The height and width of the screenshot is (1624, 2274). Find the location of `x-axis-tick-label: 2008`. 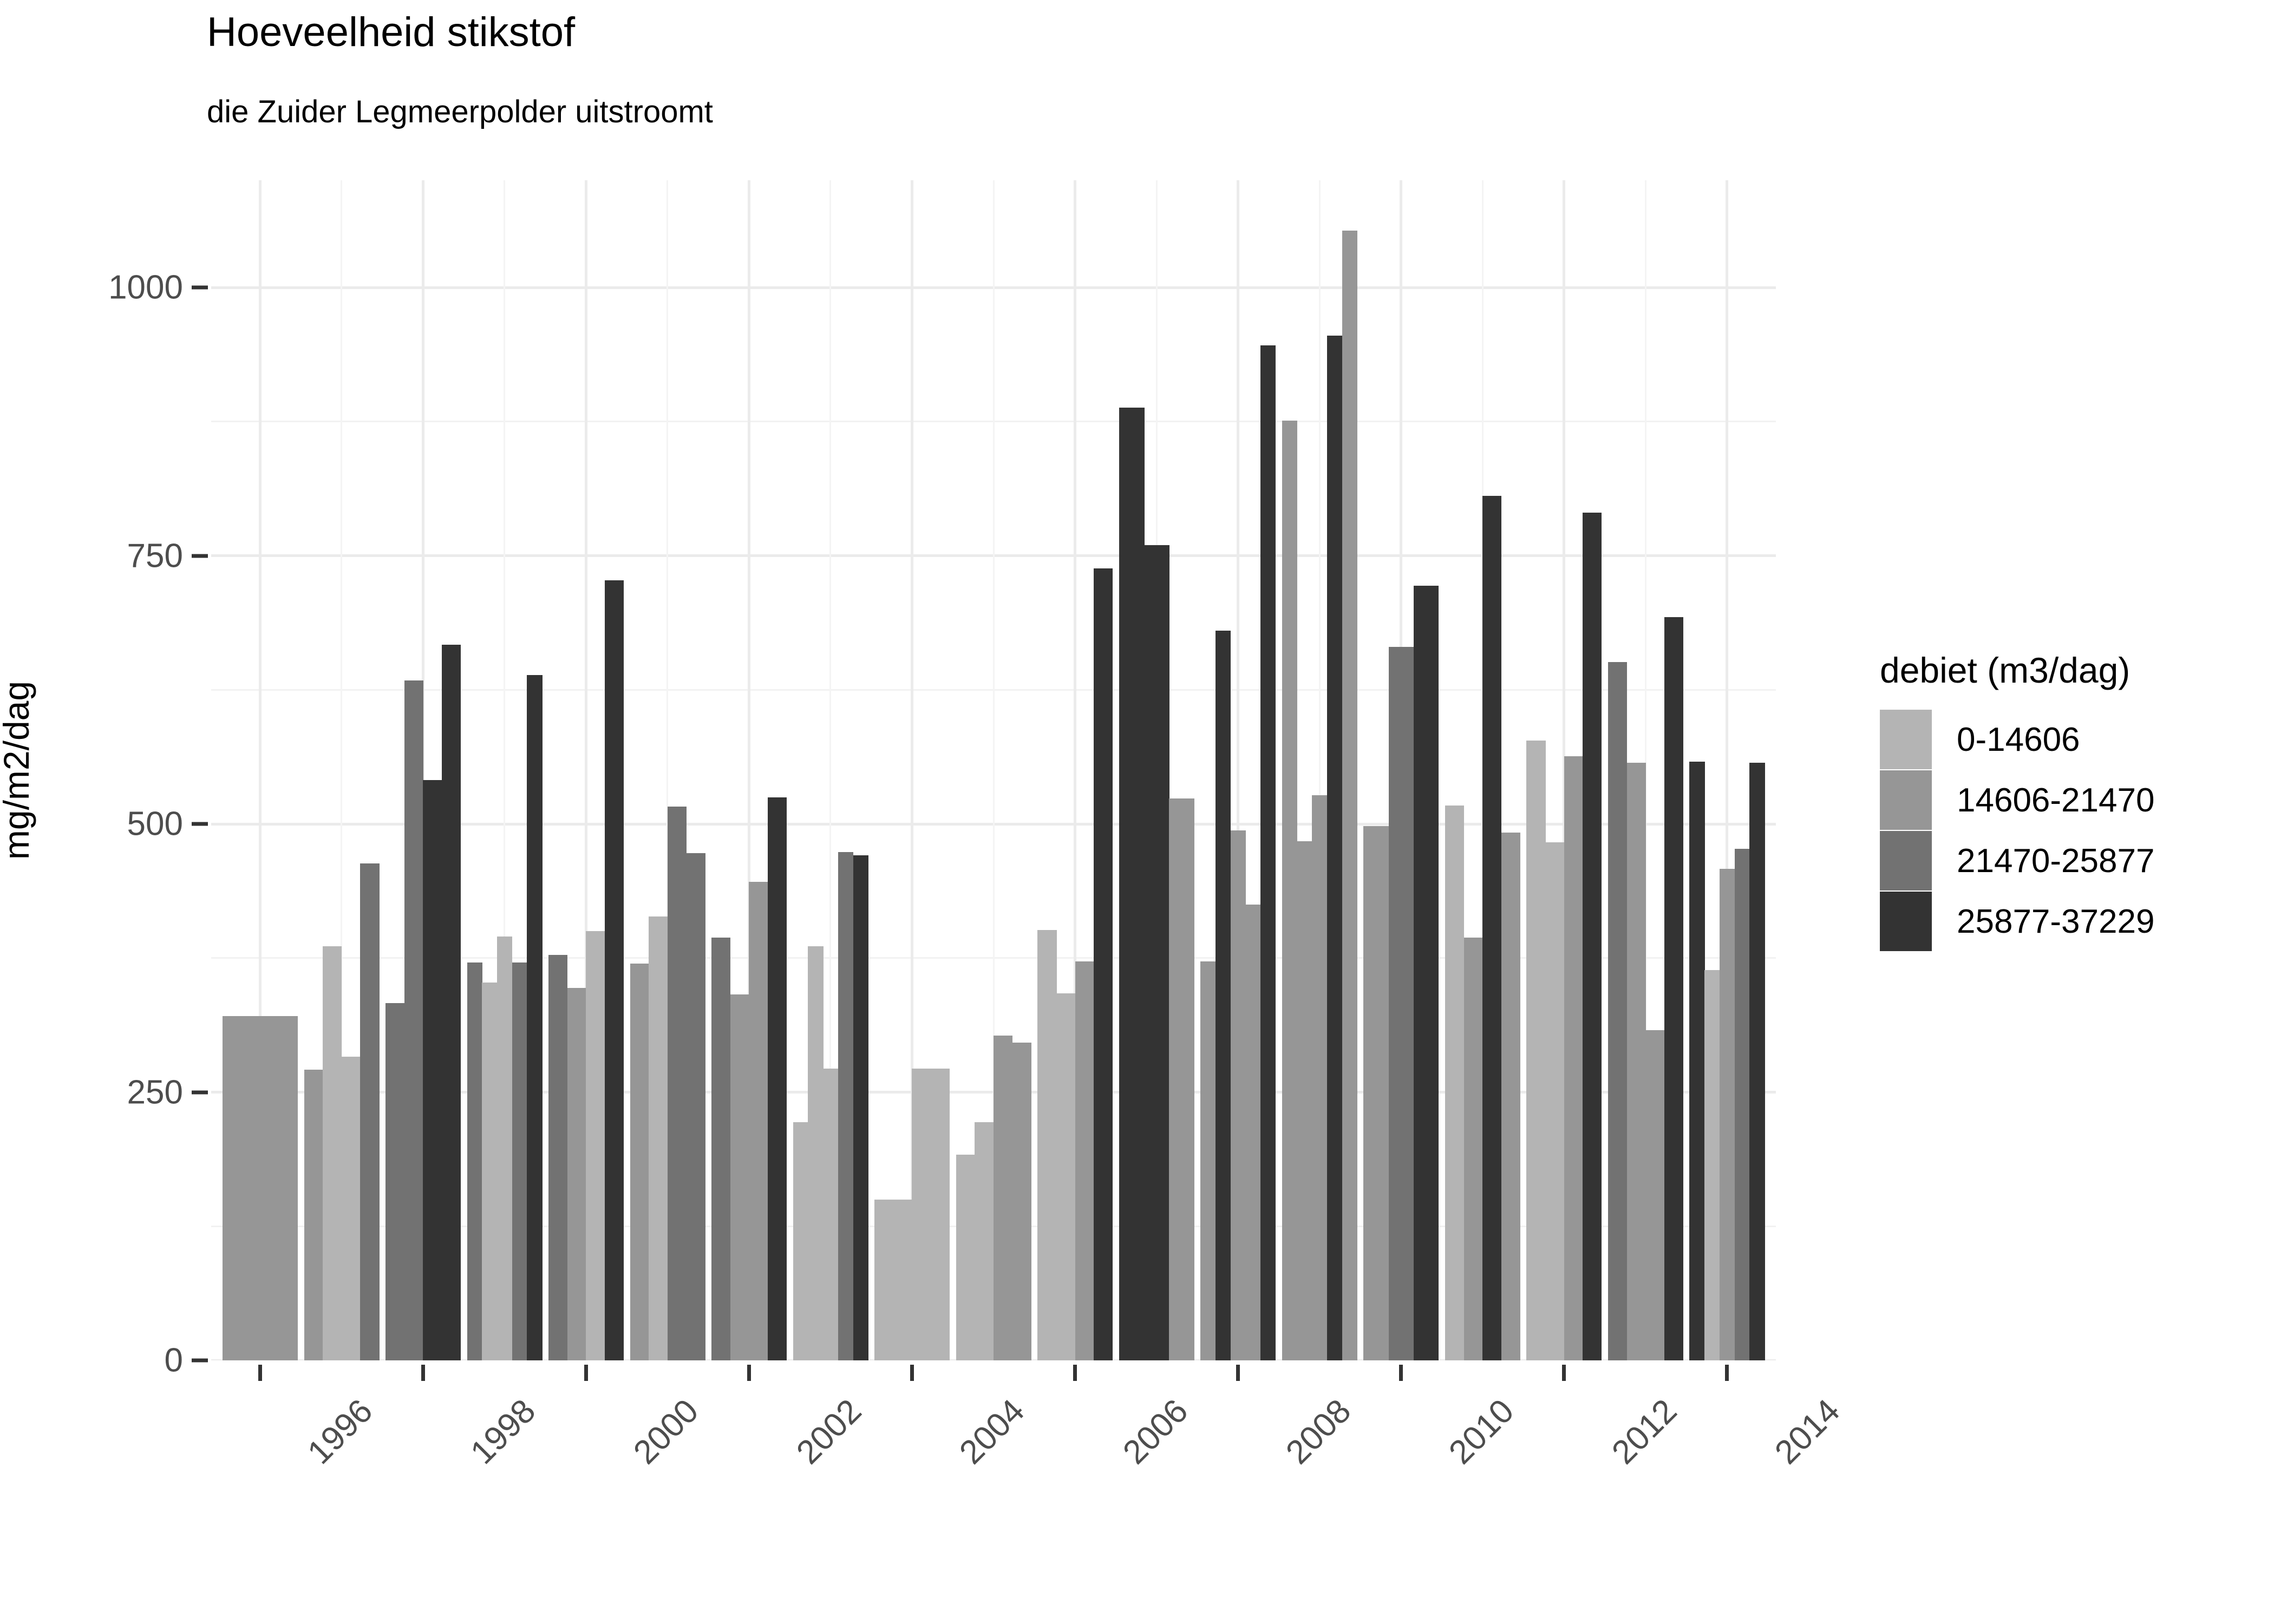

x-axis-tick-label: 2008 is located at coordinates (1318, 1432).